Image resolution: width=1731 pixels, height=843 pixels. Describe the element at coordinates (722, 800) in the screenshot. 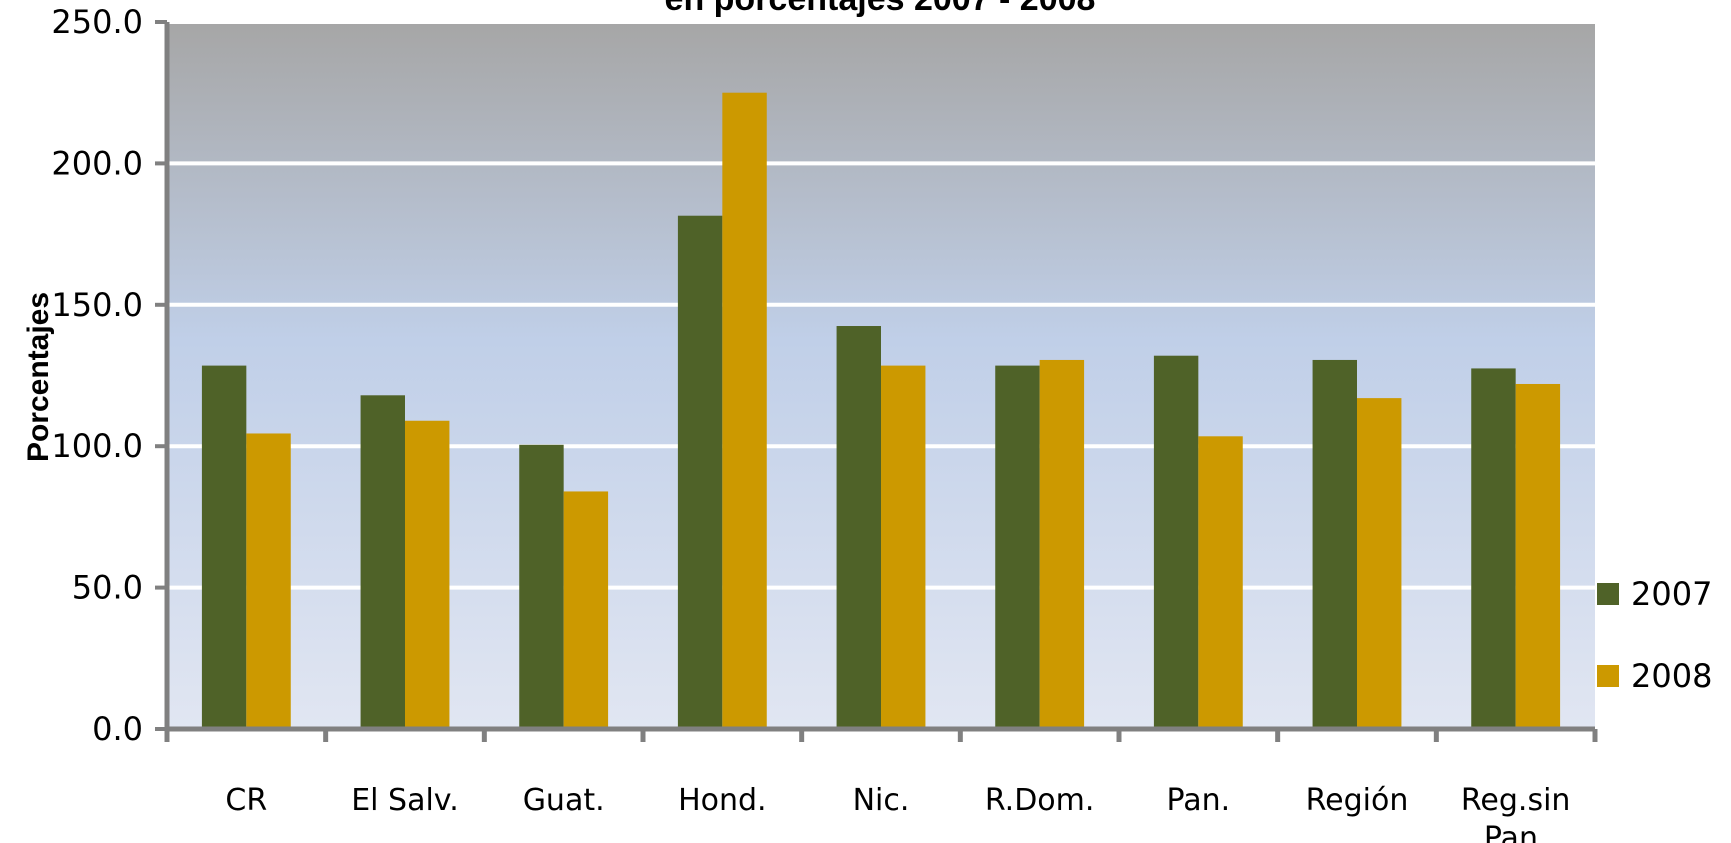

I see `category-label: Hond.` at that location.